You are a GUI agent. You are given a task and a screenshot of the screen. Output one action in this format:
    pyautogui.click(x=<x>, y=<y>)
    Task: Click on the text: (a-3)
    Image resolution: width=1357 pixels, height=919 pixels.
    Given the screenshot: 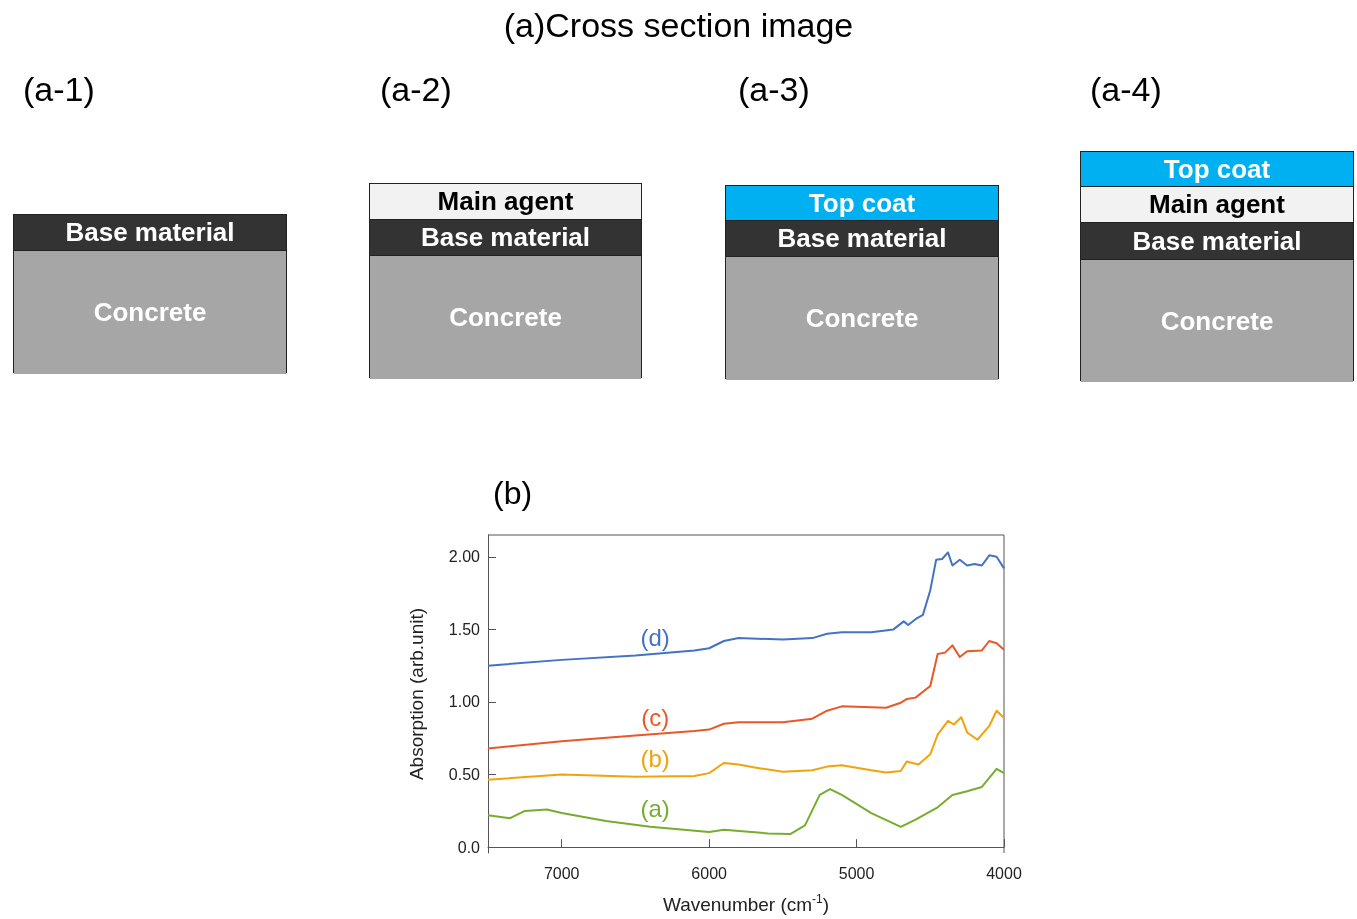 What is the action you would take?
    pyautogui.click(x=774, y=89)
    